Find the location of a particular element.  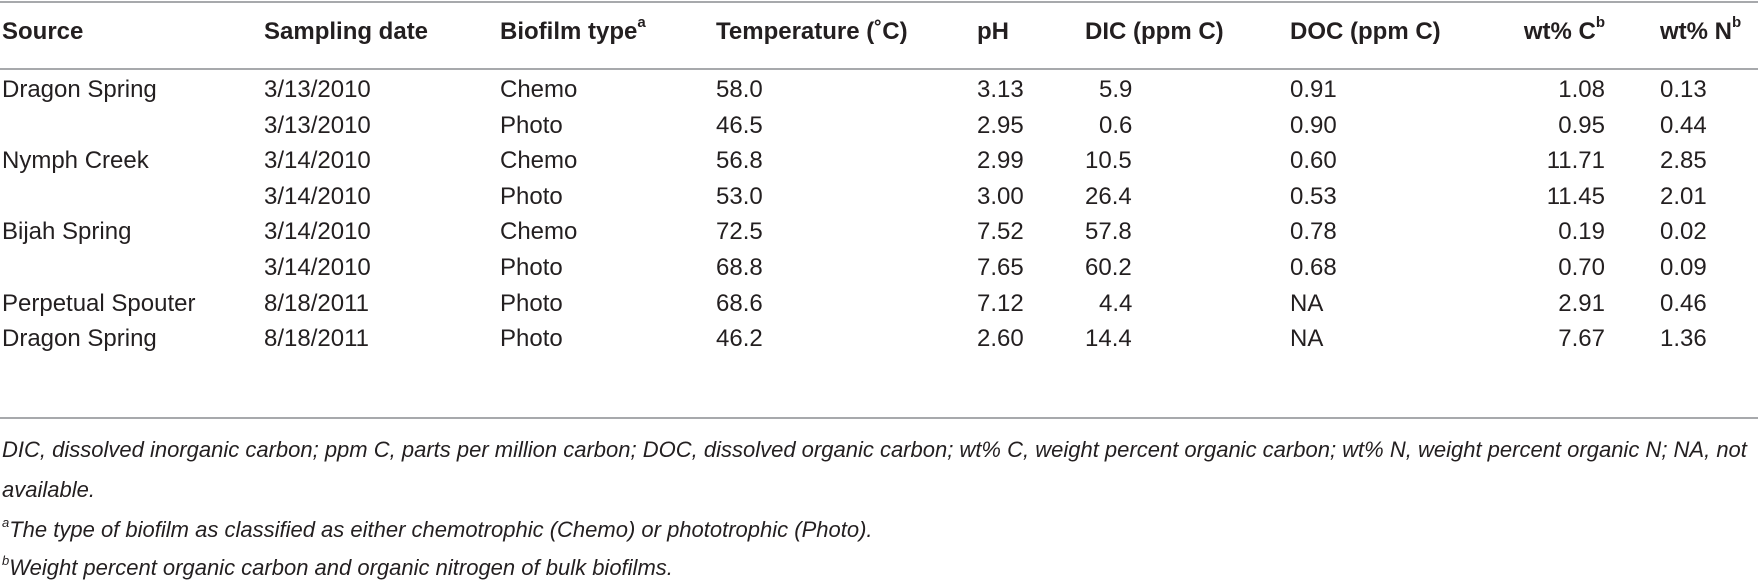

cell-ph: 7.65 is located at coordinates (1000, 267).